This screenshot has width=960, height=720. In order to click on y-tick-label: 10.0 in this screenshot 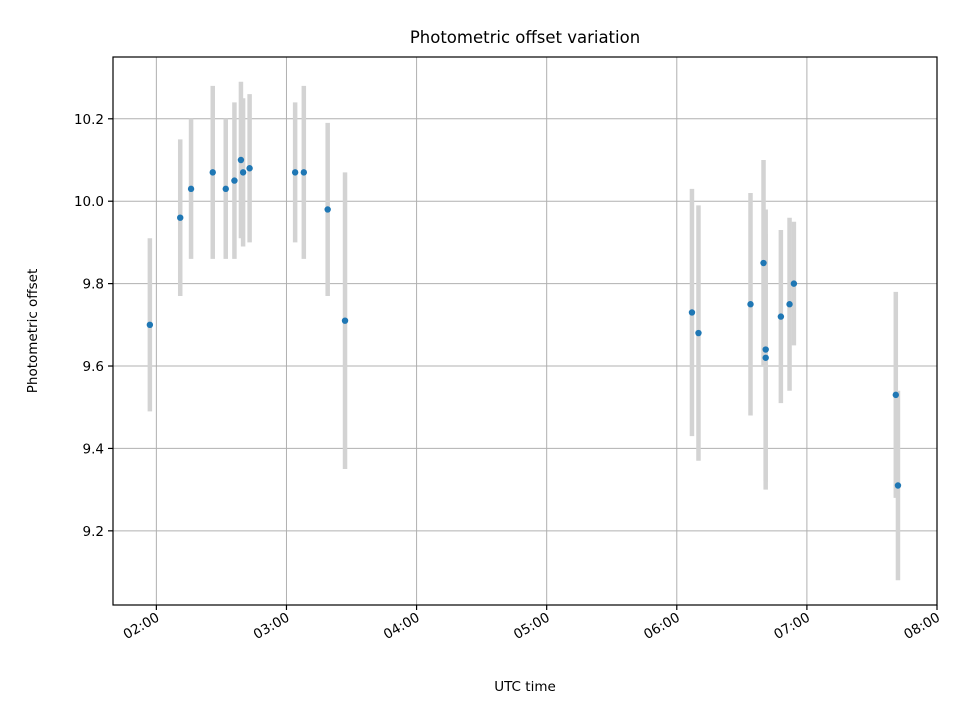, I will do `click(89, 202)`.